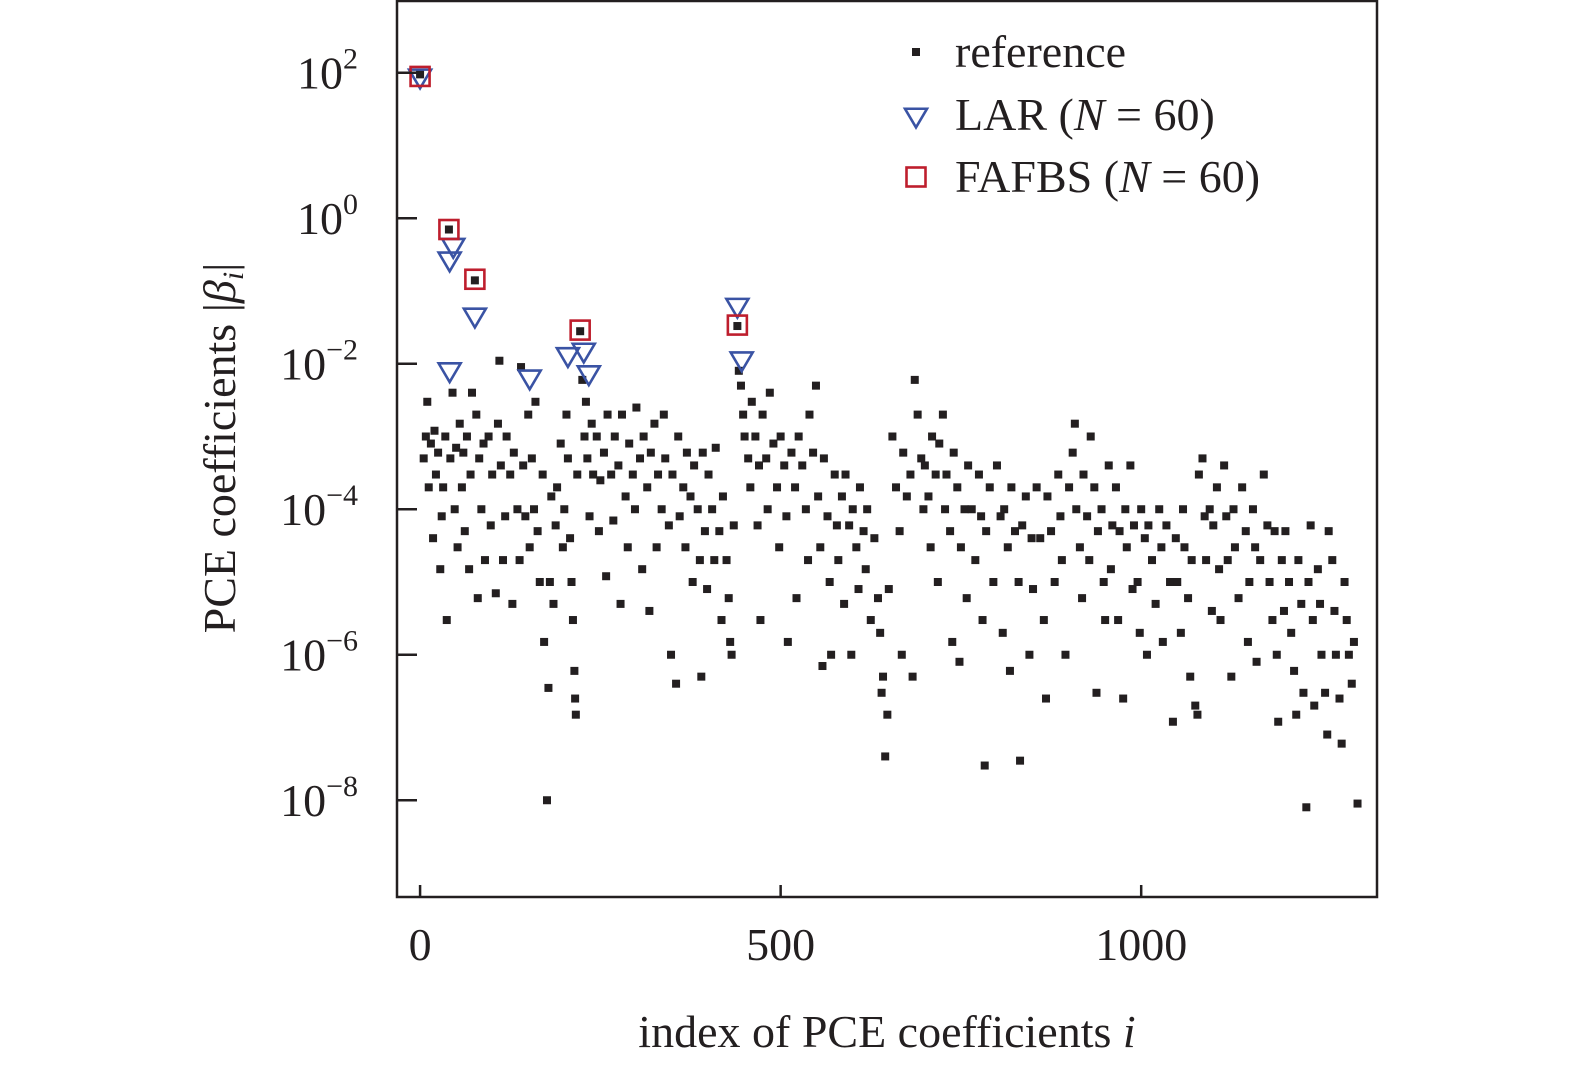  What do you see at coordinates (319, 798) in the screenshot?
I see `y-tick-label: 10⁻⁸` at bounding box center [319, 798].